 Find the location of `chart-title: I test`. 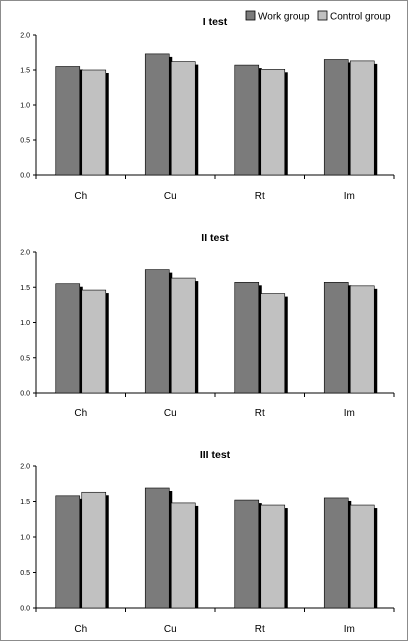

chart-title: I test is located at coordinates (215, 22).